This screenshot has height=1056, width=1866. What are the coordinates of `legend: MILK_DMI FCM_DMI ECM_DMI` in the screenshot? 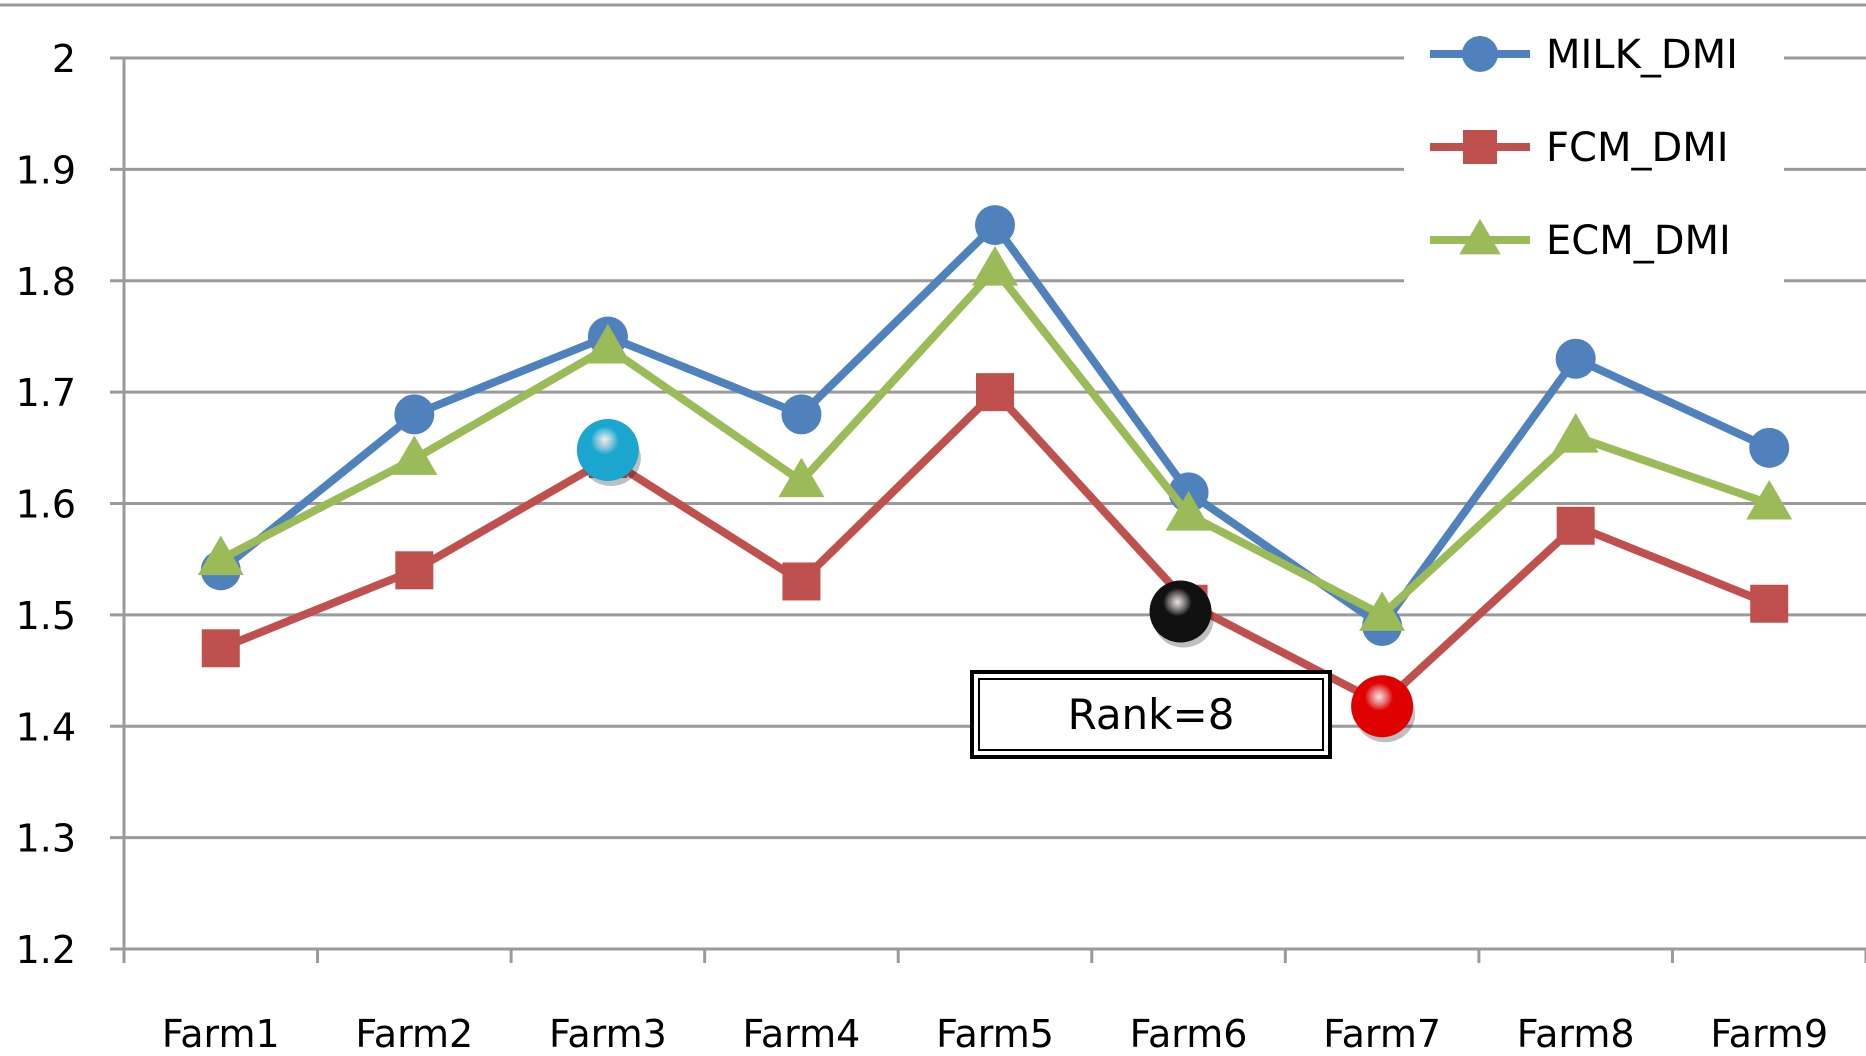 It's located at (1594, 150).